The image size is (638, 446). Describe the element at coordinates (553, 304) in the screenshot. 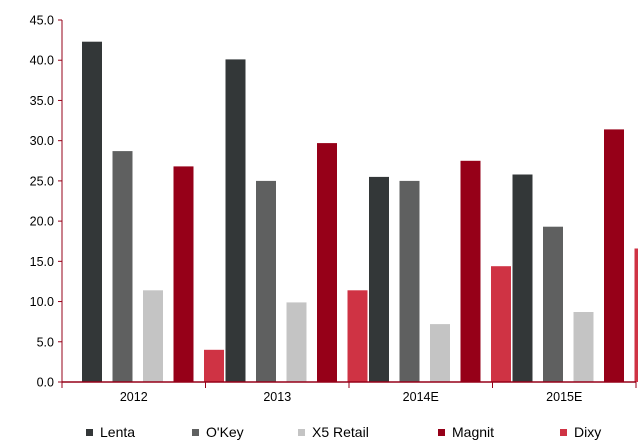

I see `bar-o-key-2015e` at that location.